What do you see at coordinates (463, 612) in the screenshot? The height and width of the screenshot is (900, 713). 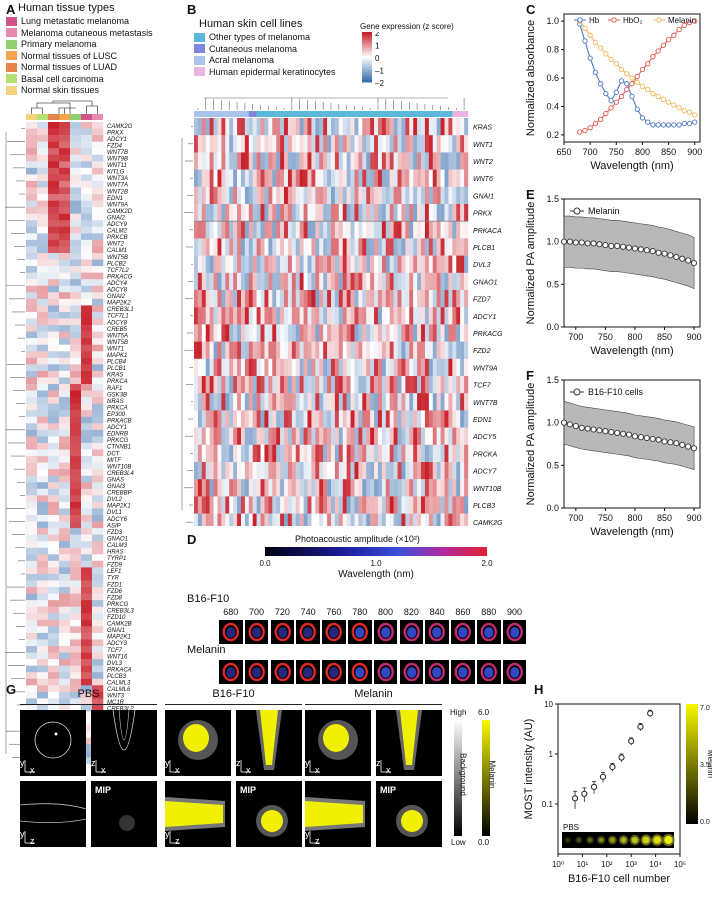 I see `panel-d-wavelength-label: 860` at bounding box center [463, 612].